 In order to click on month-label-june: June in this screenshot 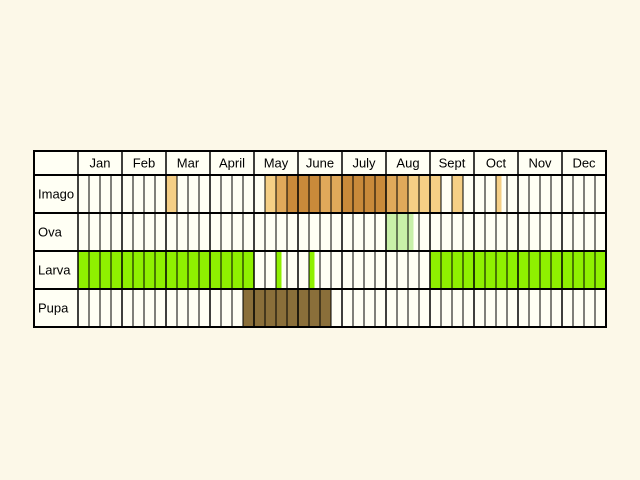, I will do `click(320, 163)`.